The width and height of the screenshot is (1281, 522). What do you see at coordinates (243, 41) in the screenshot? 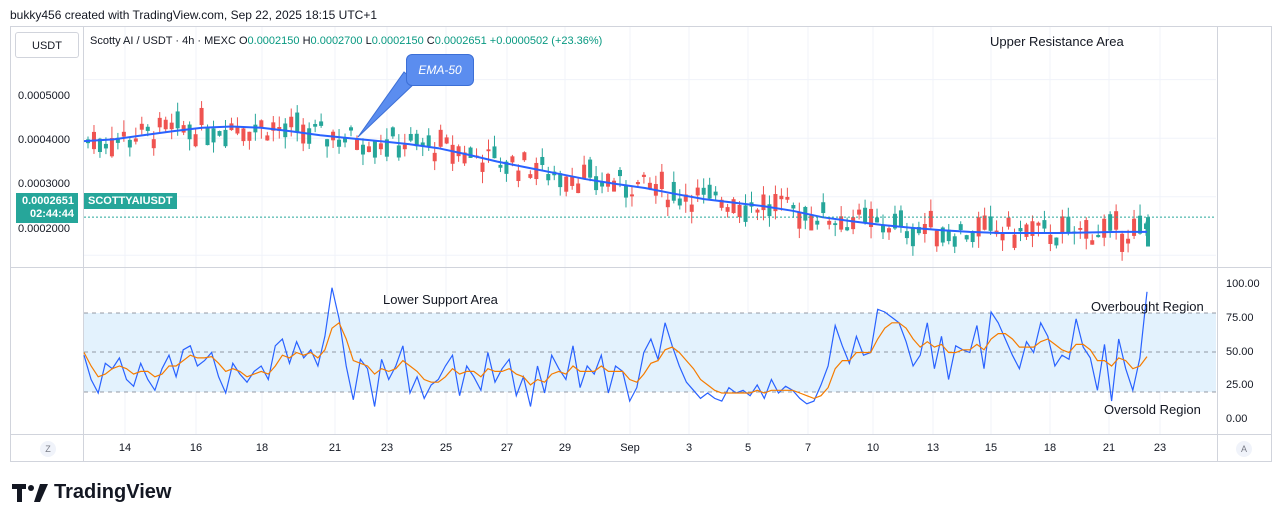
I see `legend-open-label: O` at bounding box center [243, 41].